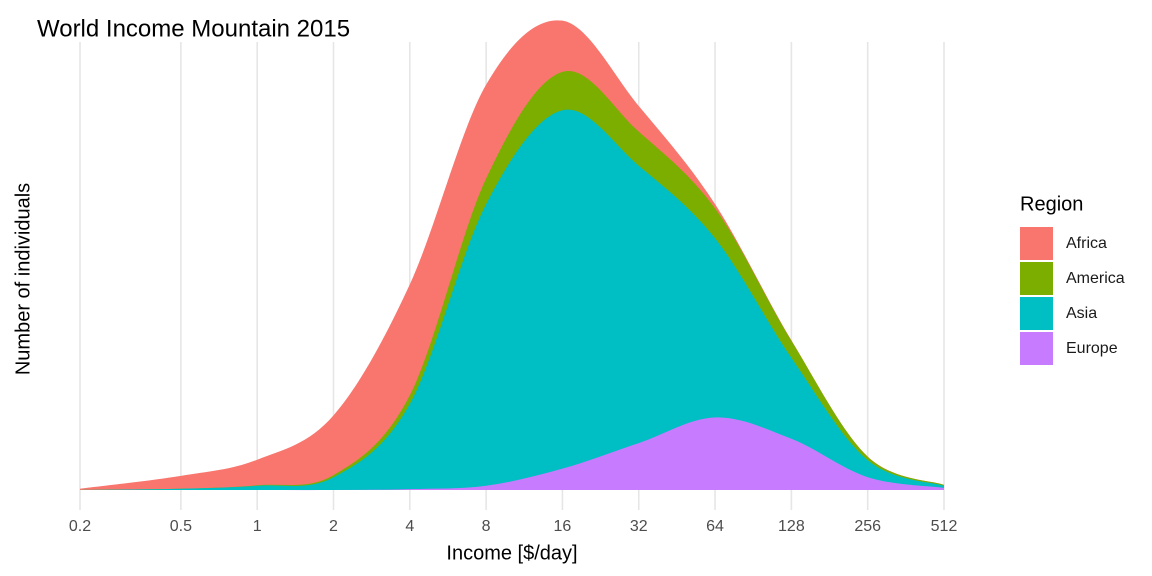 This screenshot has width=1152, height=576. Describe the element at coordinates (511, 553) in the screenshot. I see `x-axis-title: Income [$/day]` at that location.